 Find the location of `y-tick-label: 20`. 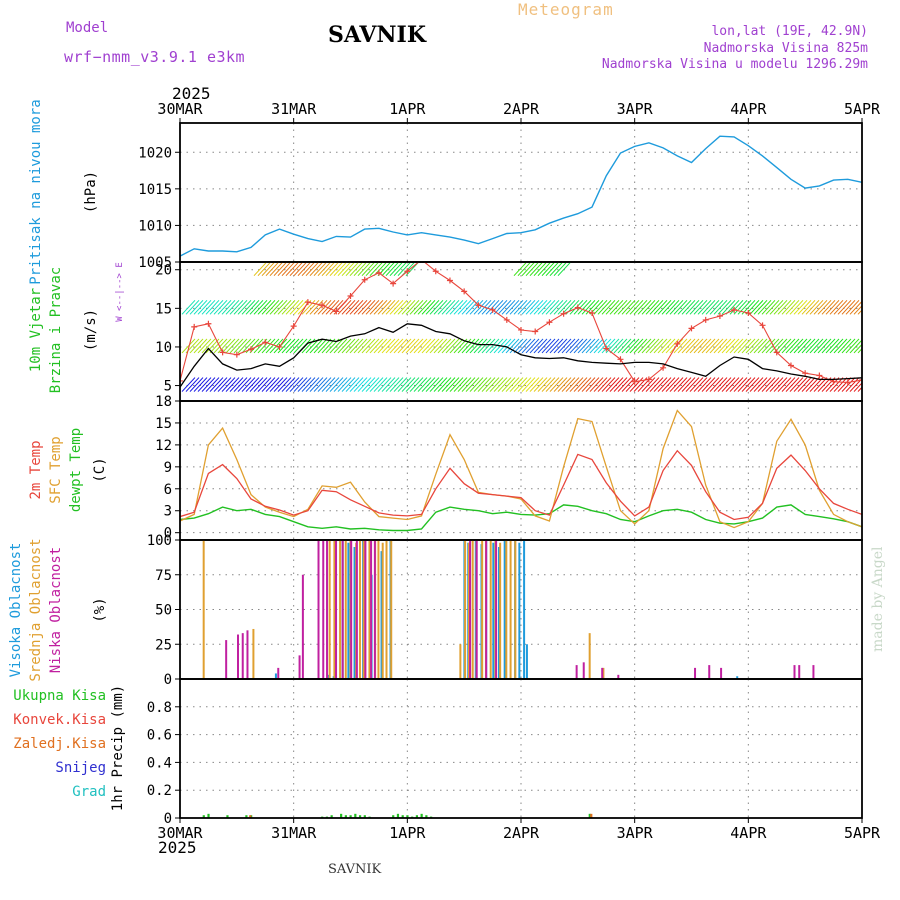

y-tick-label: 20 is located at coordinates (163, 271).